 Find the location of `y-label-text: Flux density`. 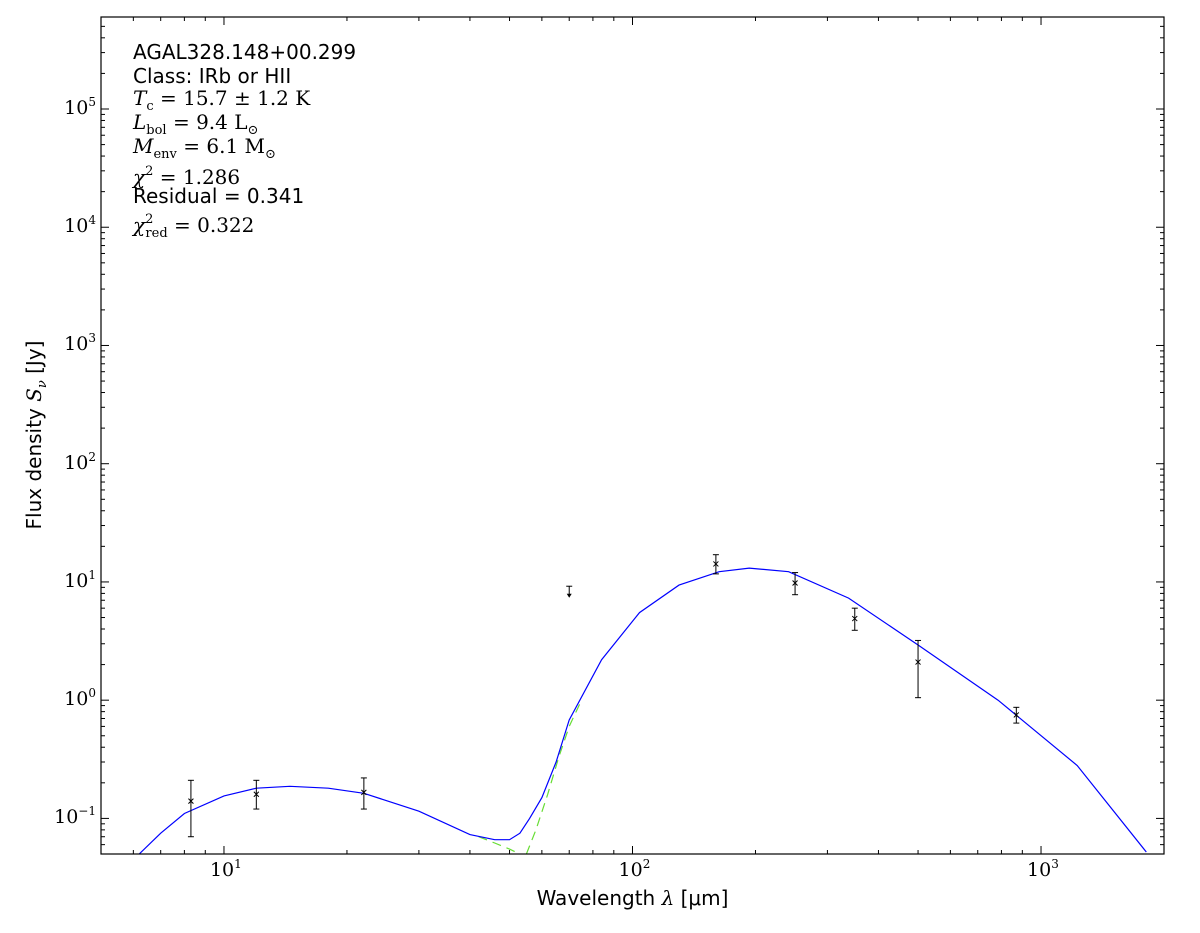

y-label-text: Flux density is located at coordinates (34, 469).